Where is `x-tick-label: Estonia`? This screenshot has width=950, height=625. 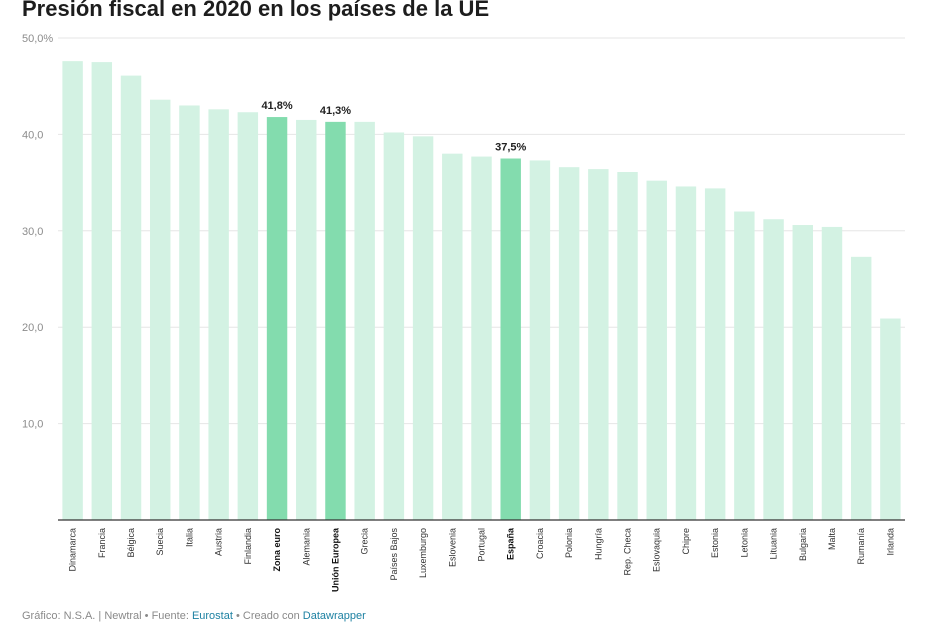
x-tick-label: Estonia is located at coordinates (715, 543).